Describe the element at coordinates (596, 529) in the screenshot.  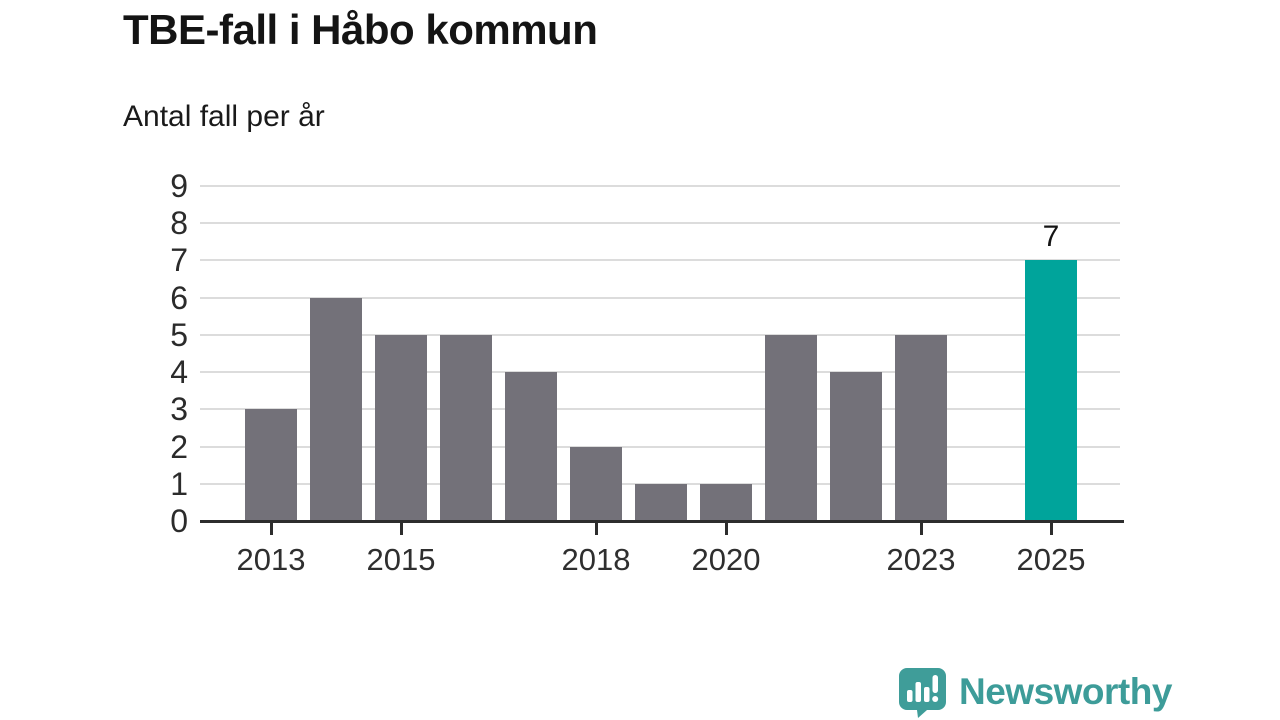
I see `x-tick-2018` at that location.